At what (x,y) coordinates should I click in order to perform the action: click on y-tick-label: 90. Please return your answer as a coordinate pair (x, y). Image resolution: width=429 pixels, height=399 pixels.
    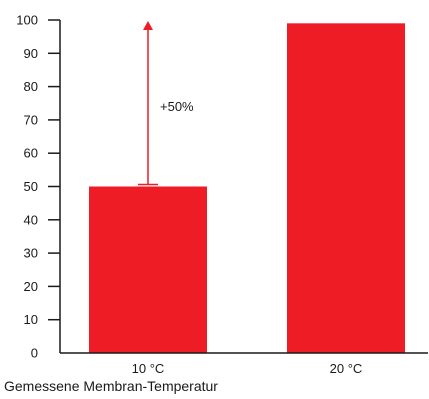
    Looking at the image, I should click on (31, 53).